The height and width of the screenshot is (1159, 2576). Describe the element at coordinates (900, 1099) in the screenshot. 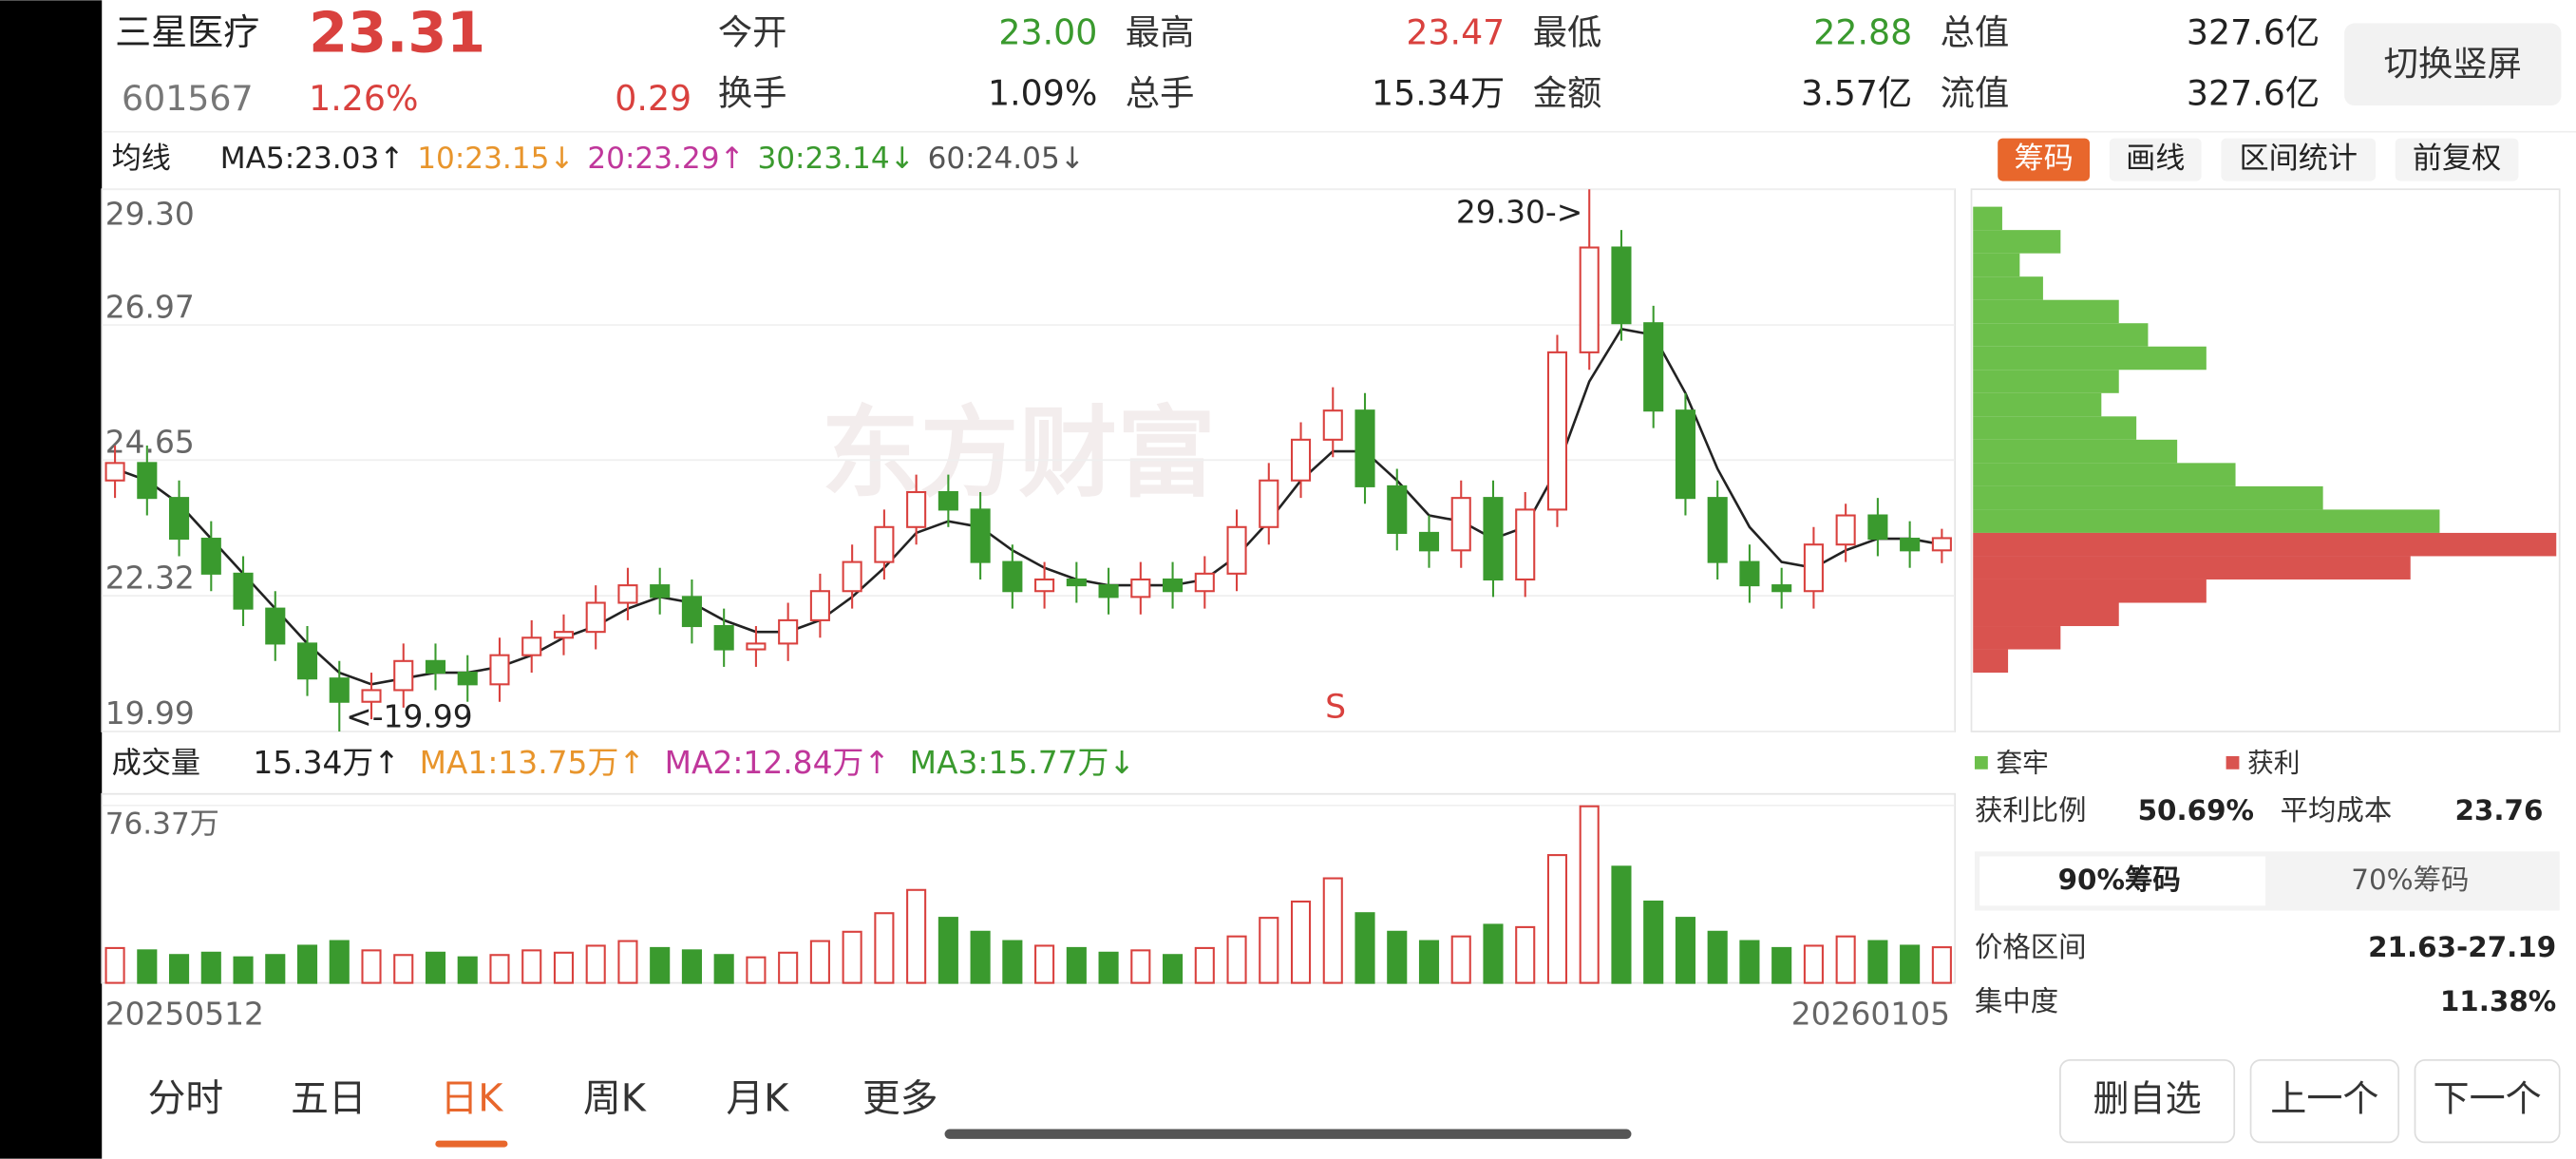

I see `nav-tab: 更多` at that location.